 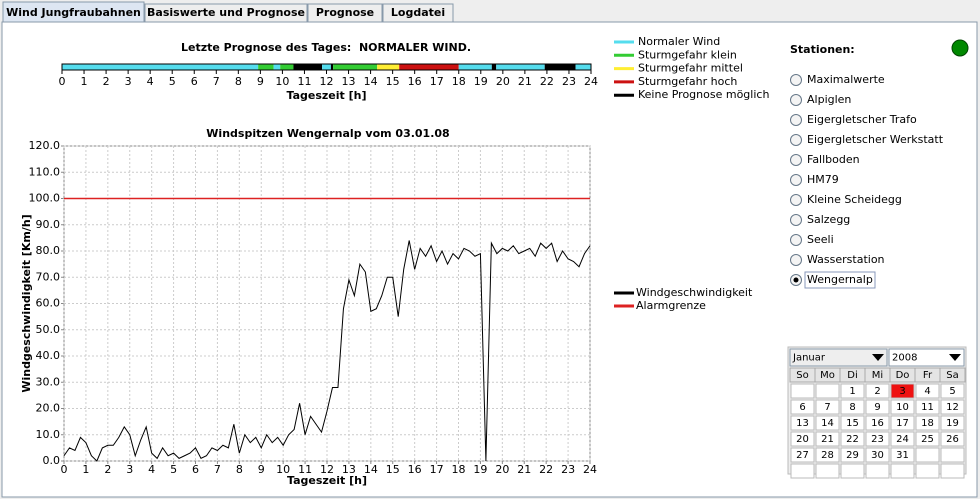 What do you see at coordinates (833, 159) in the screenshot?
I see `radio-label: Fallboden` at bounding box center [833, 159].